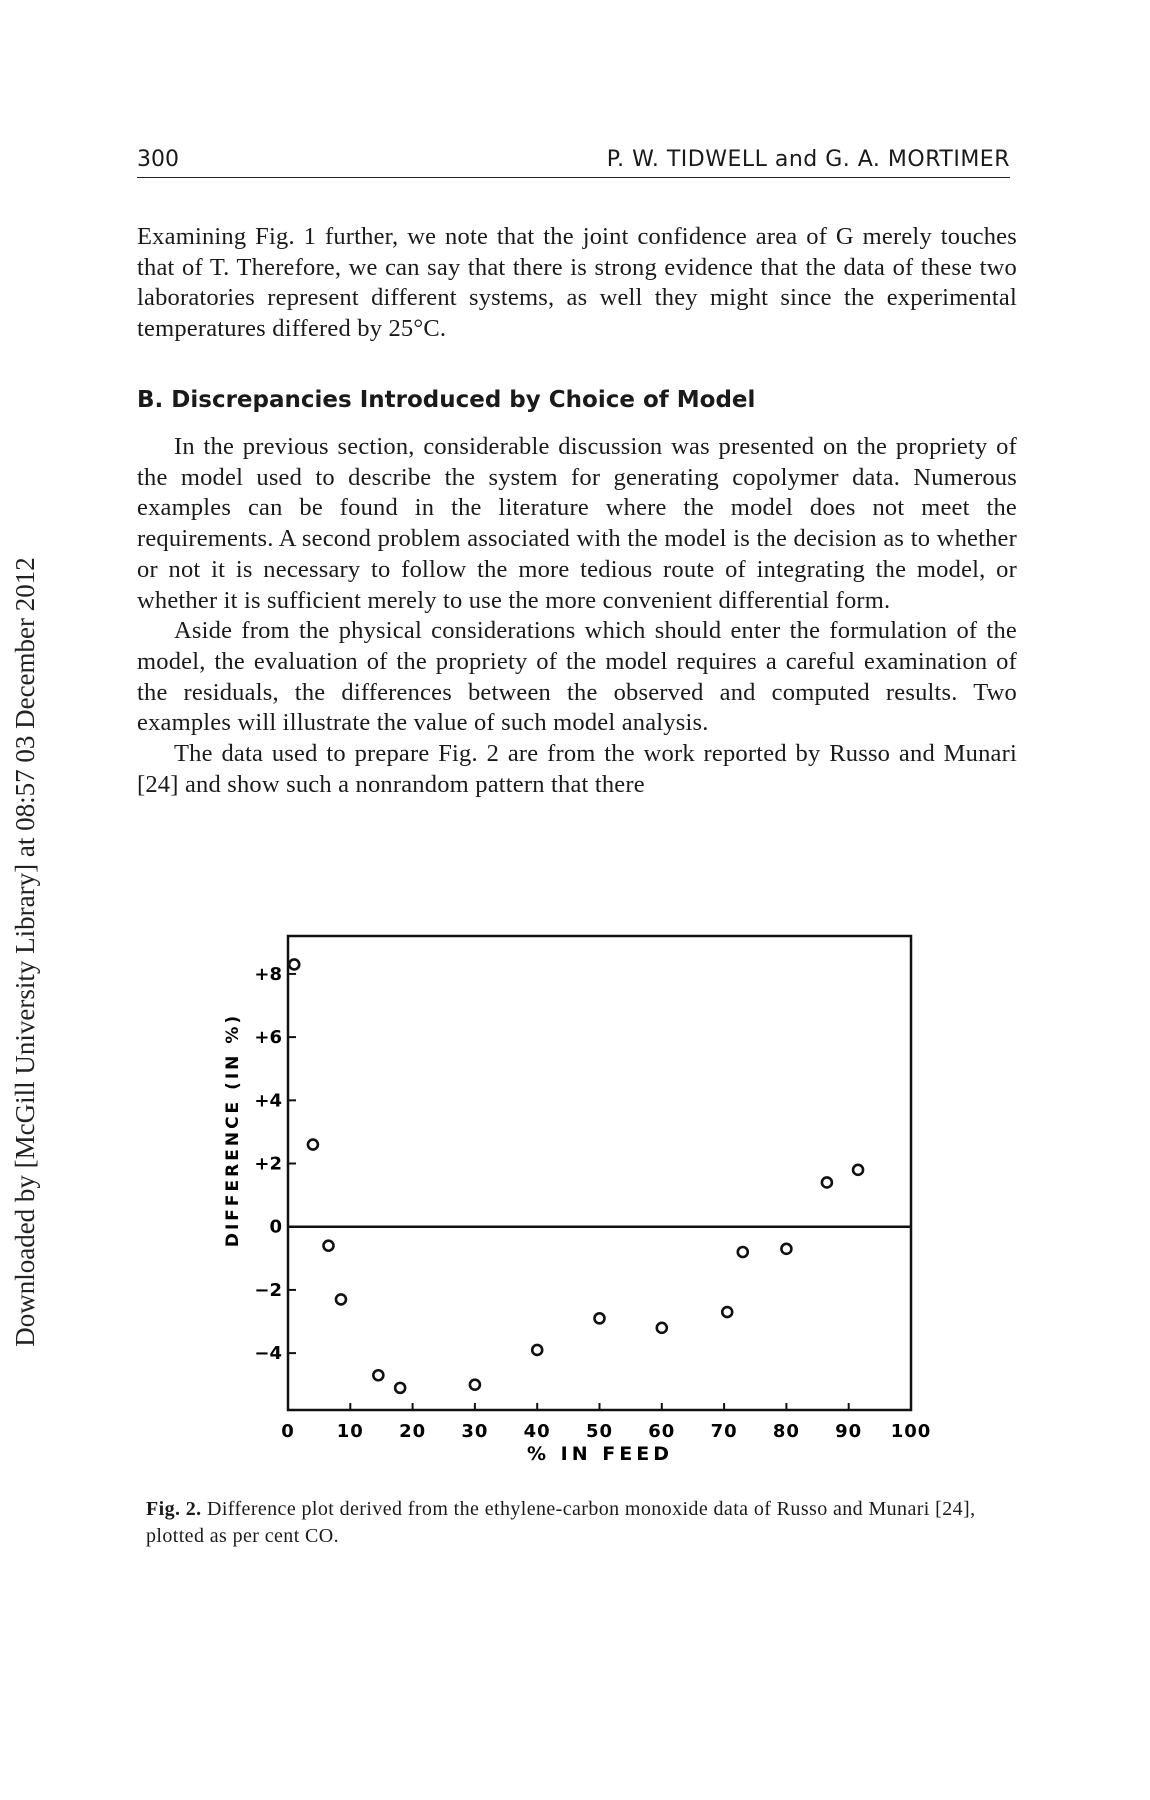 This screenshot has height=1800, width=1150. Describe the element at coordinates (412, 1431) in the screenshot. I see `x-tick-label: 20` at that location.